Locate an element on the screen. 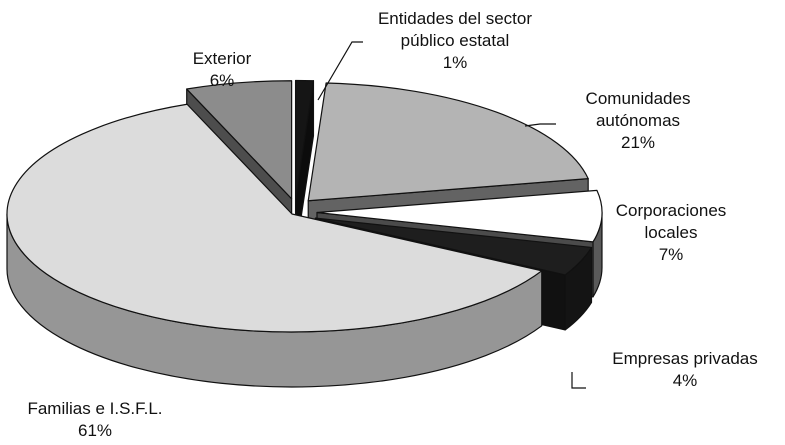 This screenshot has width=785, height=445. value-label: 1% is located at coordinates (455, 62).